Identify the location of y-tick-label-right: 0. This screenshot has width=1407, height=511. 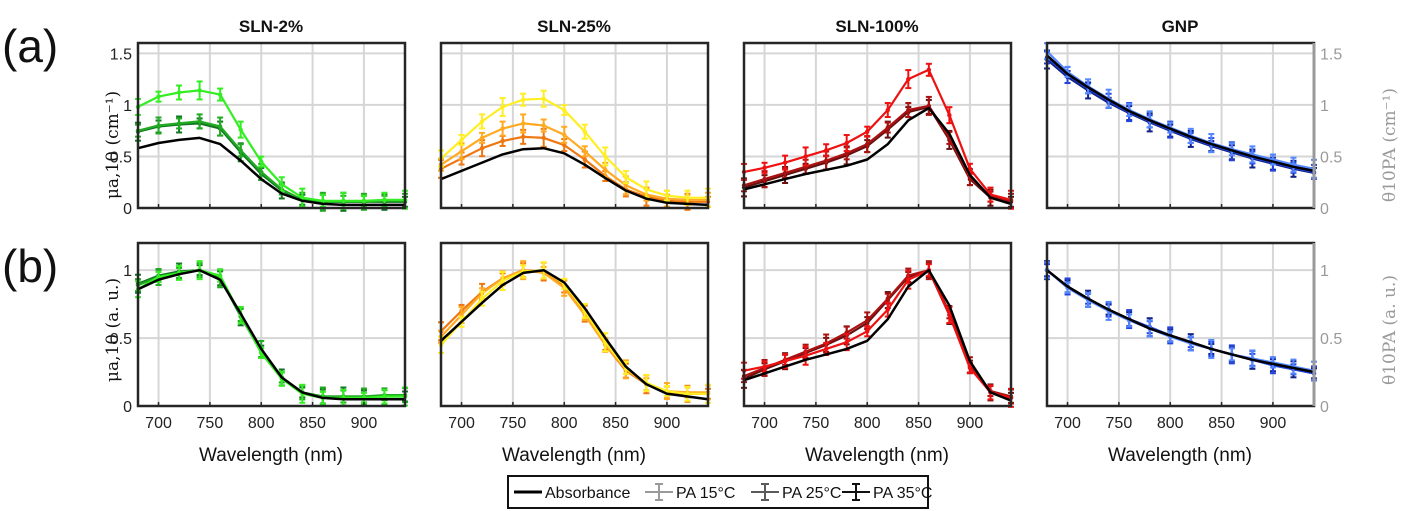
(1324, 209).